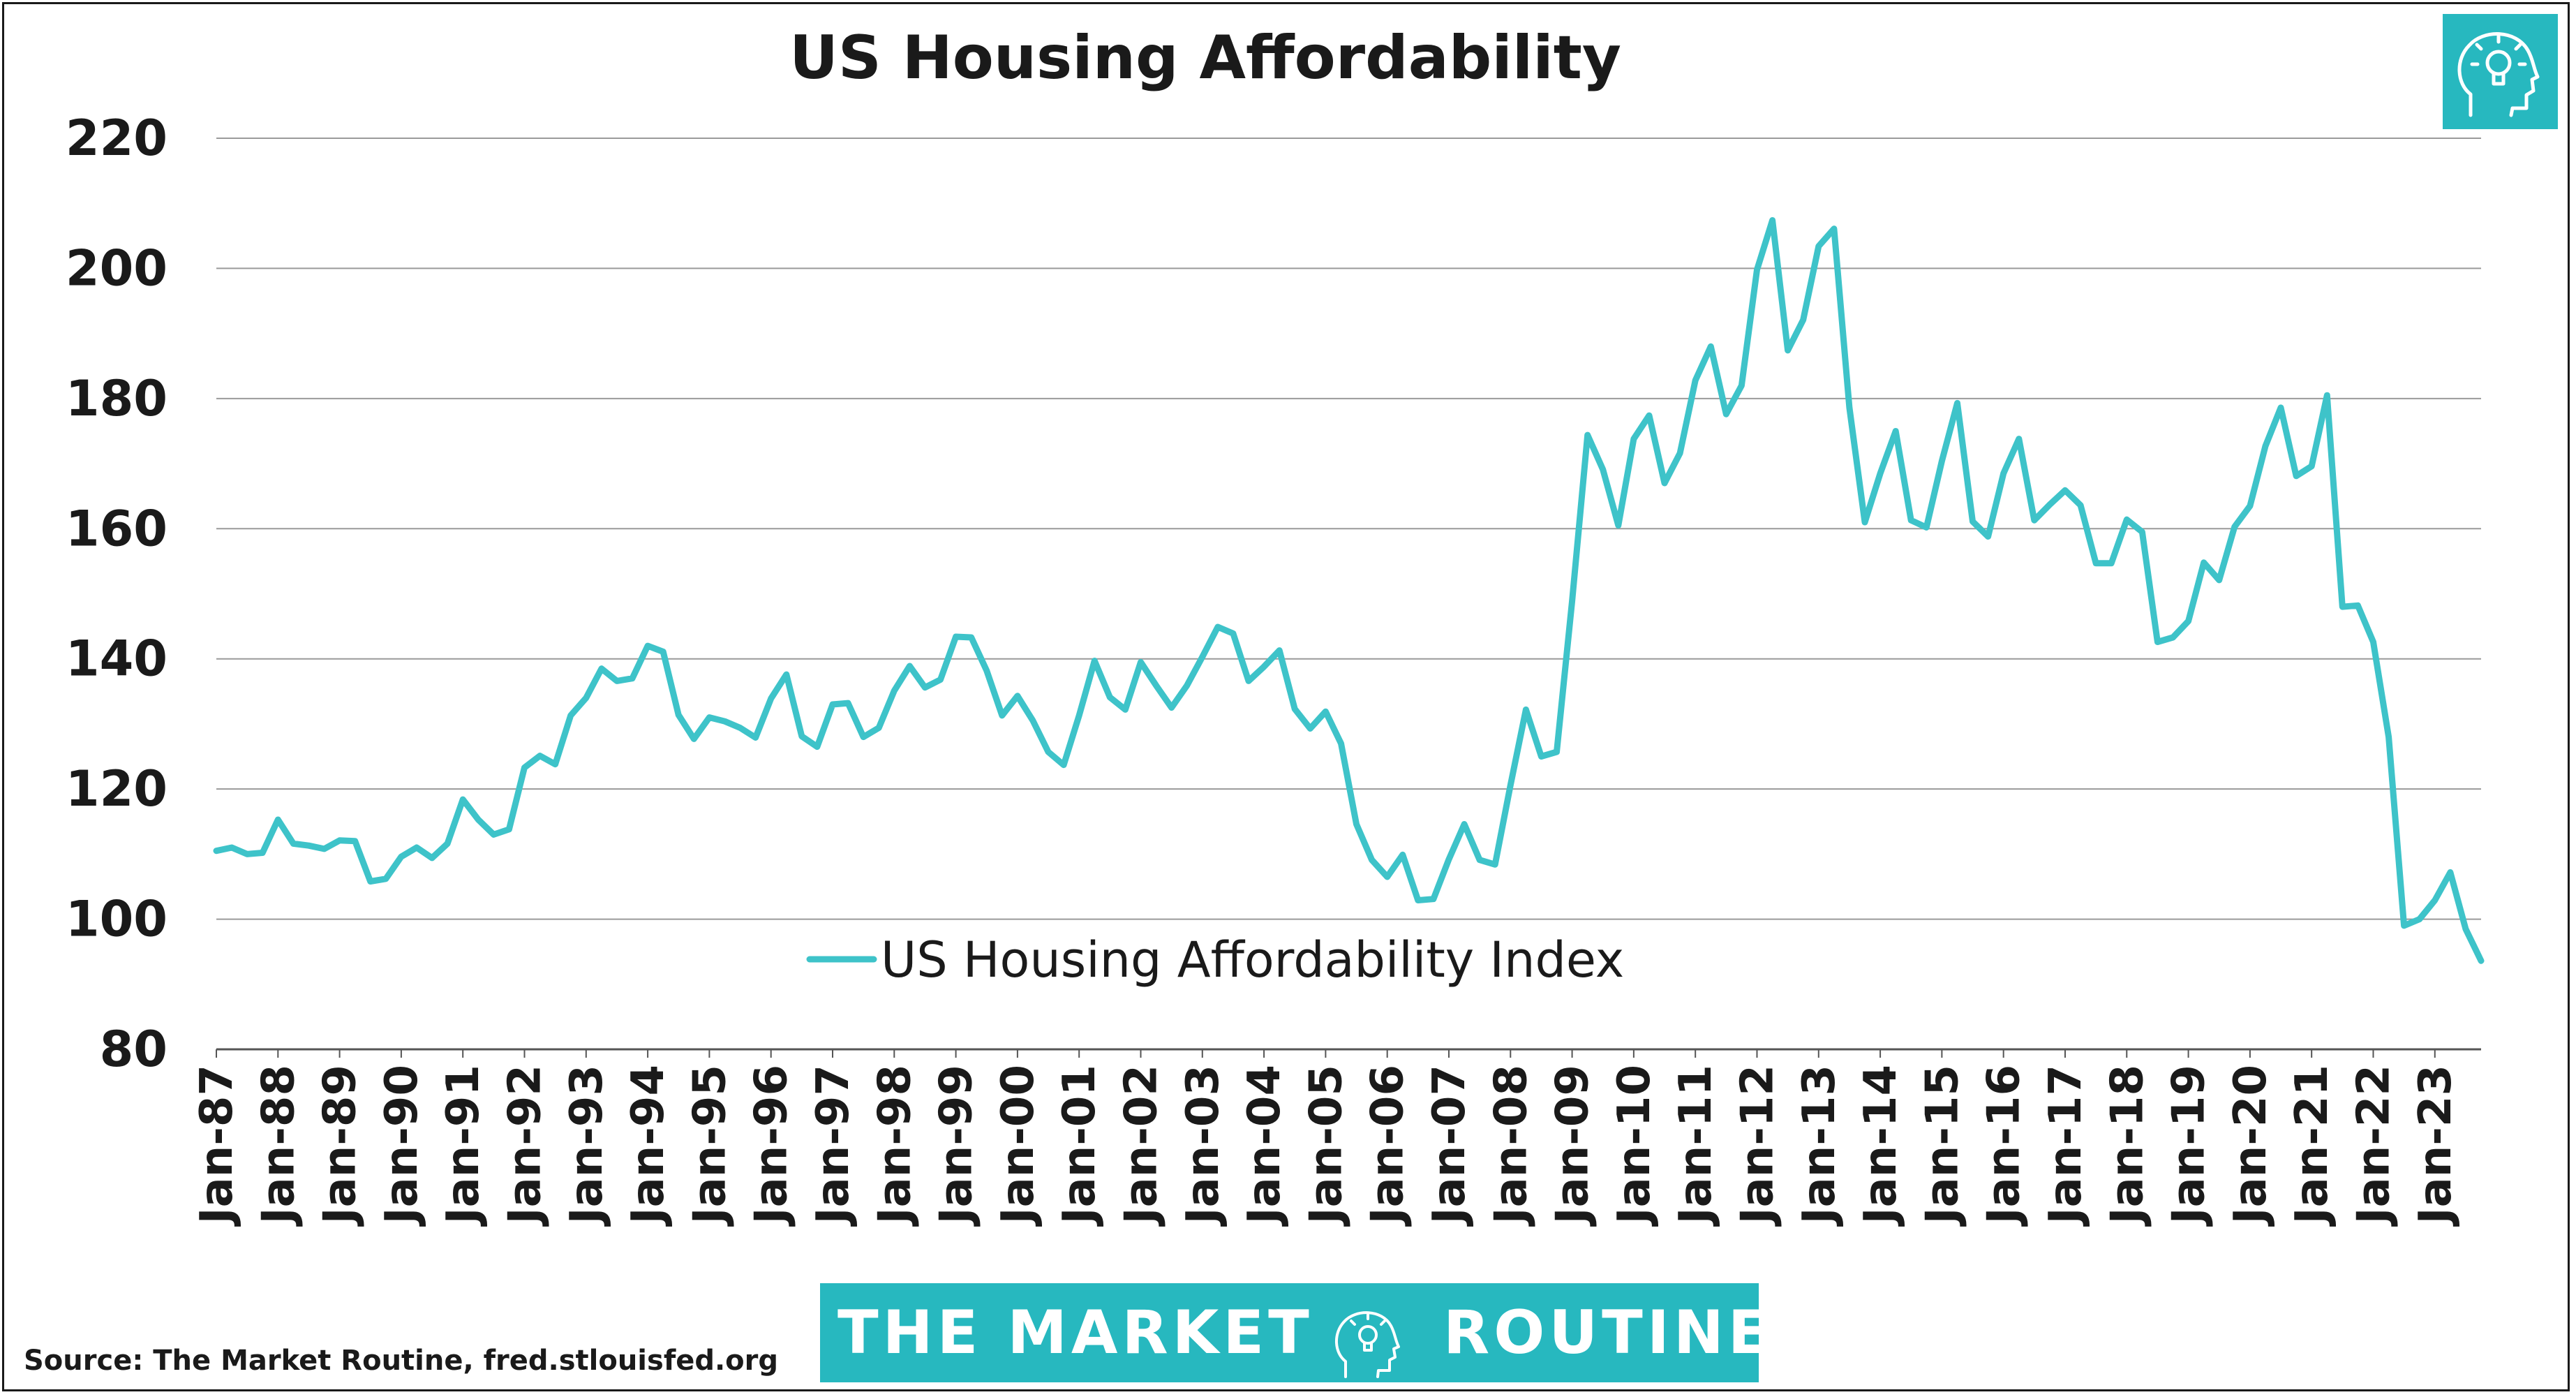 This screenshot has width=2576, height=1397. What do you see at coordinates (1367, 1344) in the screenshot?
I see `banner-lightbulb-icon` at bounding box center [1367, 1344].